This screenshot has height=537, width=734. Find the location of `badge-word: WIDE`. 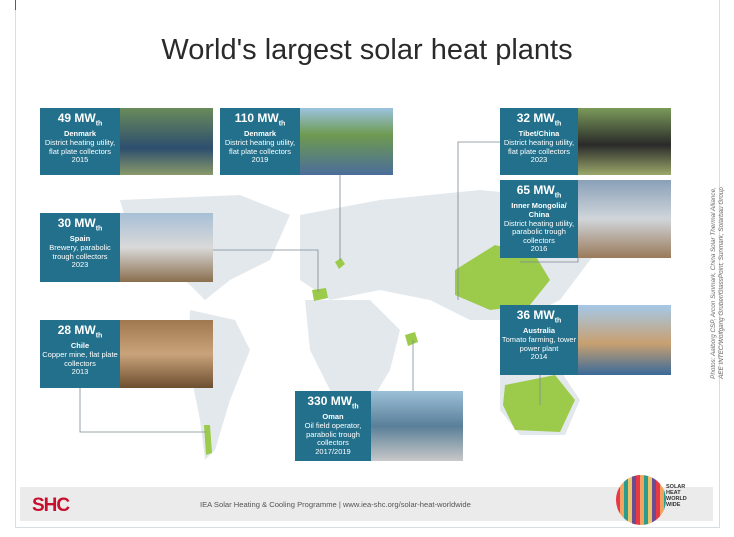

badge-word: WIDE is located at coordinates (673, 505).